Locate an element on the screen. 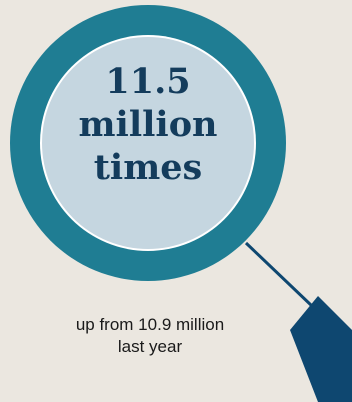 The height and width of the screenshot is (402, 352). headline-number: 11.5 is located at coordinates (148, 81).